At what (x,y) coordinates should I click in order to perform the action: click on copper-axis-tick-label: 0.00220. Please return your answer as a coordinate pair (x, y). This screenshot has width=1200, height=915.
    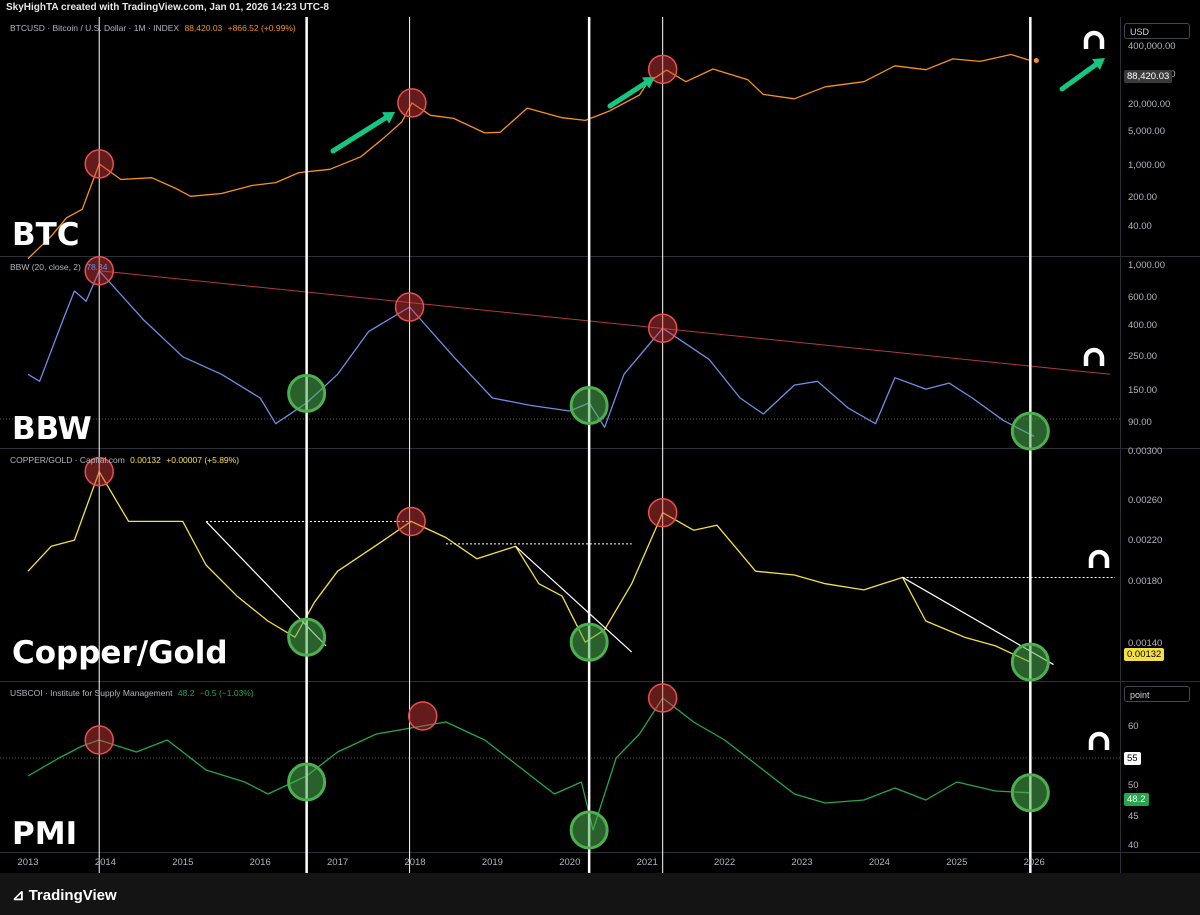
    Looking at the image, I should click on (1145, 540).